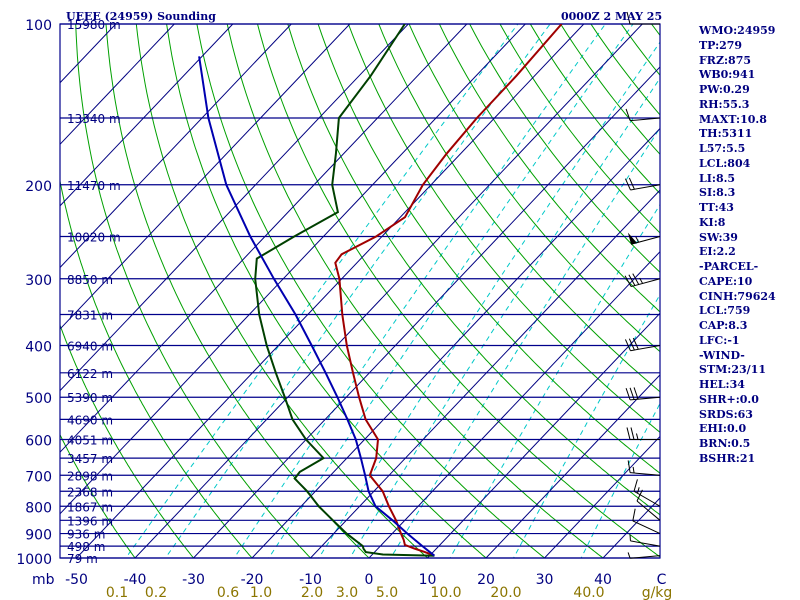 Image resolution: width=800 pixels, height=600 pixels. Describe the element at coordinates (90, 492) in the screenshot. I see `height-label: 2368 m` at that location.